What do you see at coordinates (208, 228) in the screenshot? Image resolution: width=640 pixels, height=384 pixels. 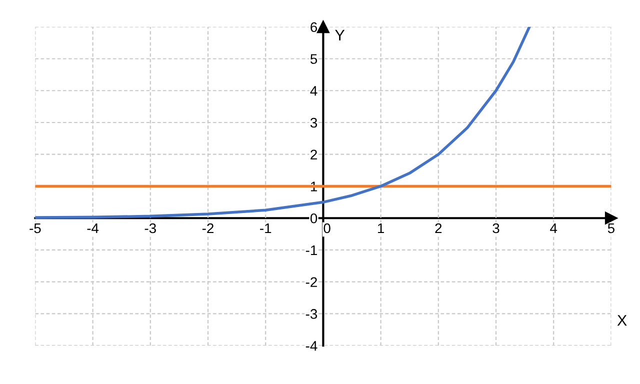 I see `x-tick-label: -2` at bounding box center [208, 228].